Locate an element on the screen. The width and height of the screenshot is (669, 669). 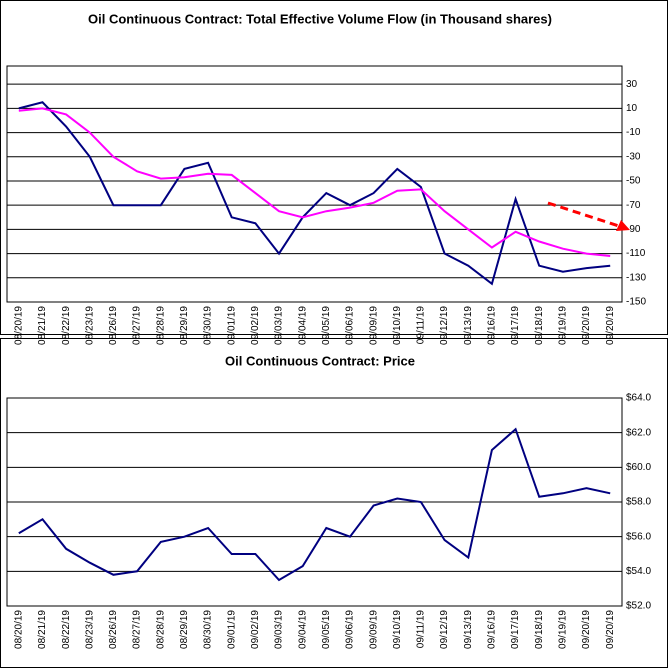
trend-arrow-head is located at coordinates (623, 225).